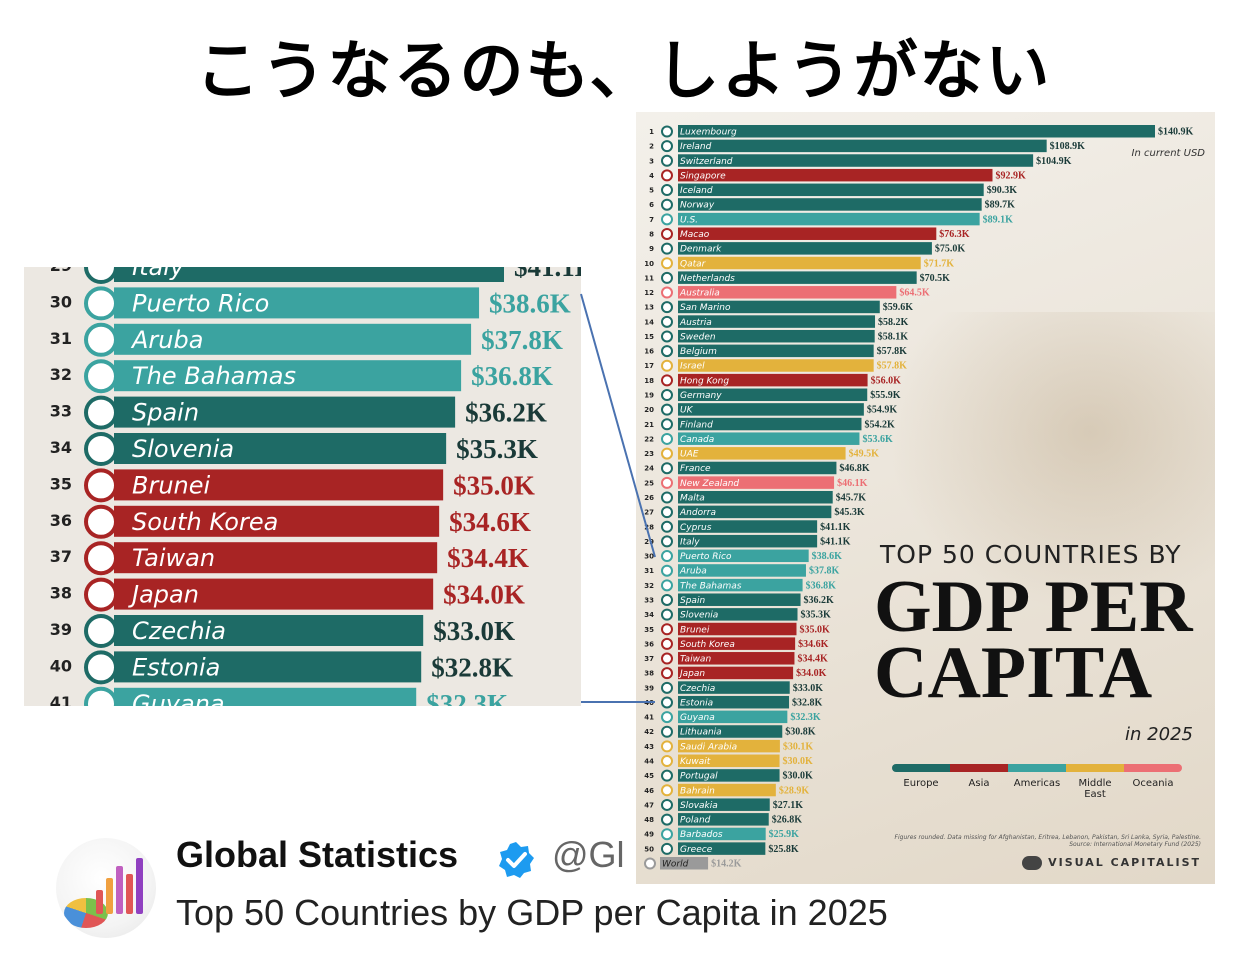 Image resolution: width=1247 pixels, height=969 pixels. I want to click on rank-label: 30, so click(61, 301).